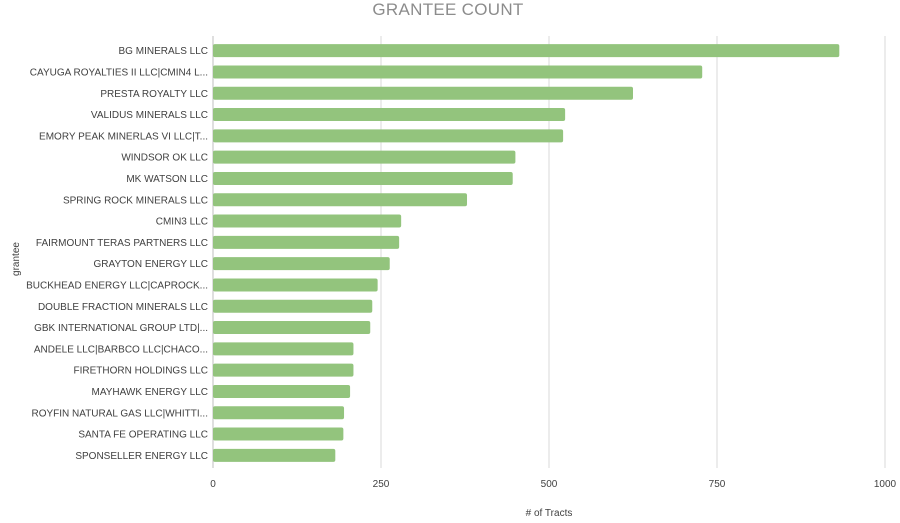 The width and height of the screenshot is (900, 523). What do you see at coordinates (182, 222) in the screenshot?
I see `category-label: CMIN3 LLC` at bounding box center [182, 222].